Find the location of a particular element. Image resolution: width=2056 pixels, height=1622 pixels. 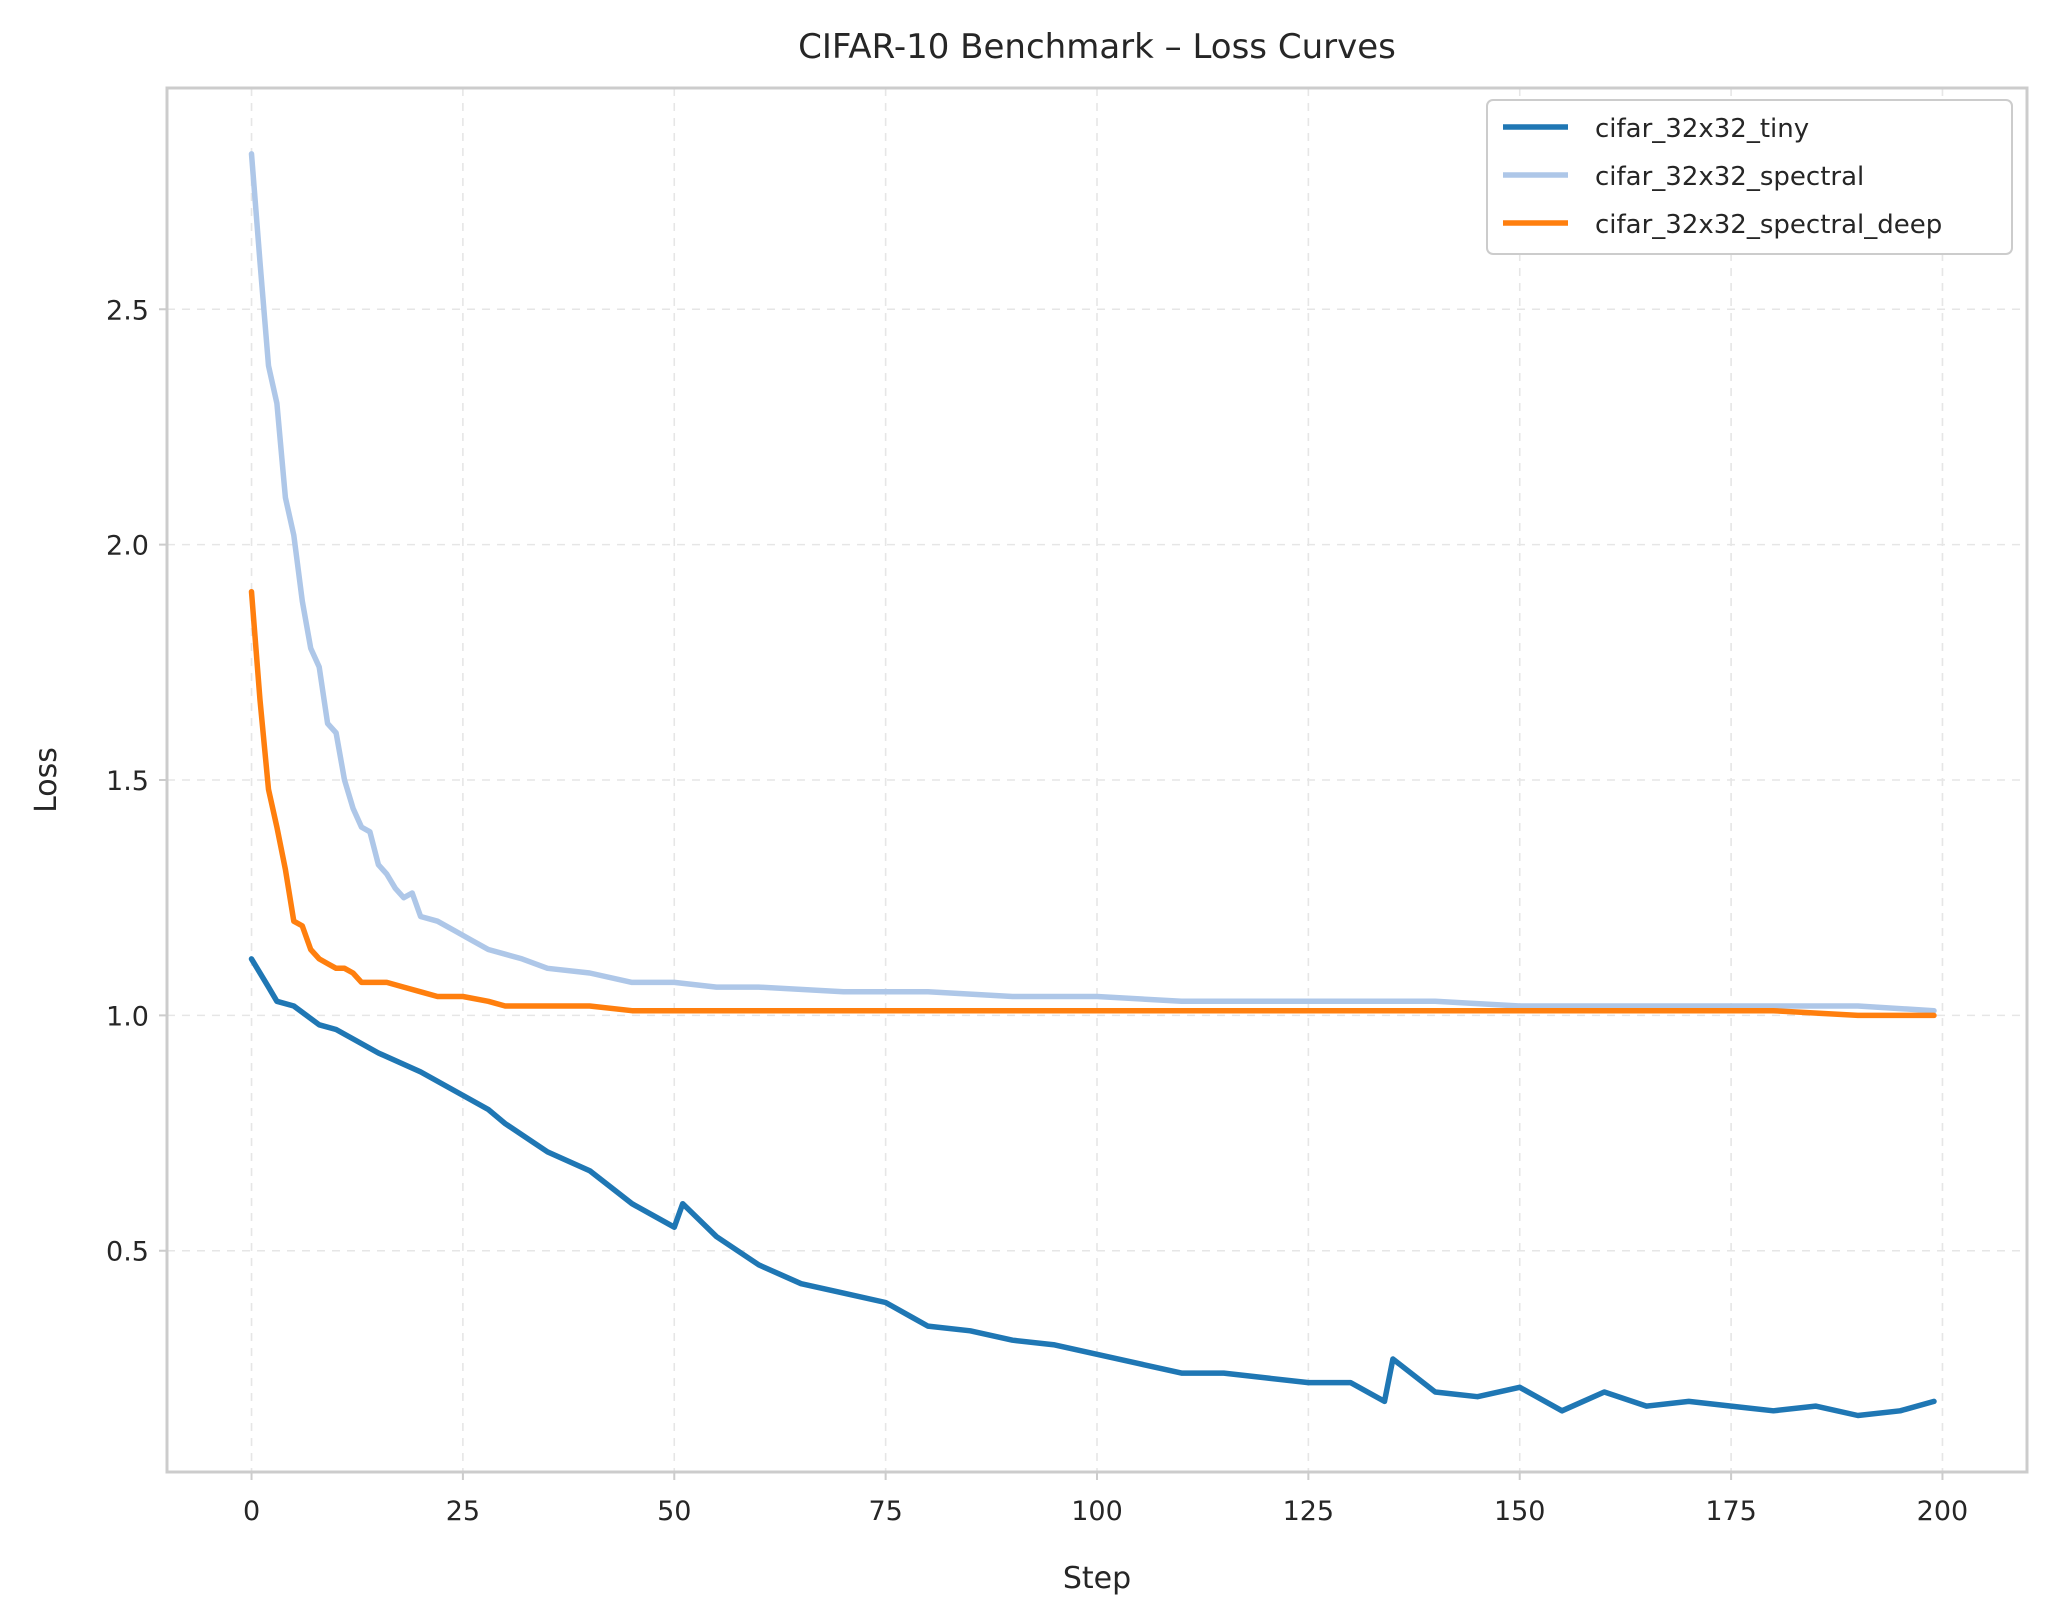

y-tick-label: 1.0 is located at coordinates (127, 1016).